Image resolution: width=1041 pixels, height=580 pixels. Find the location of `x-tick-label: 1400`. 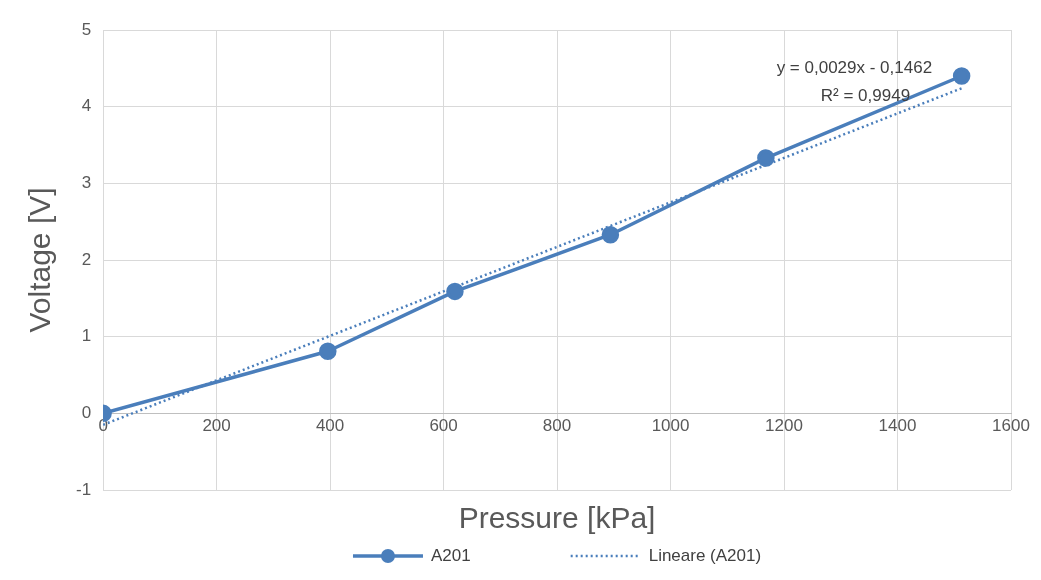

x-tick-label: 1400 is located at coordinates (897, 426).